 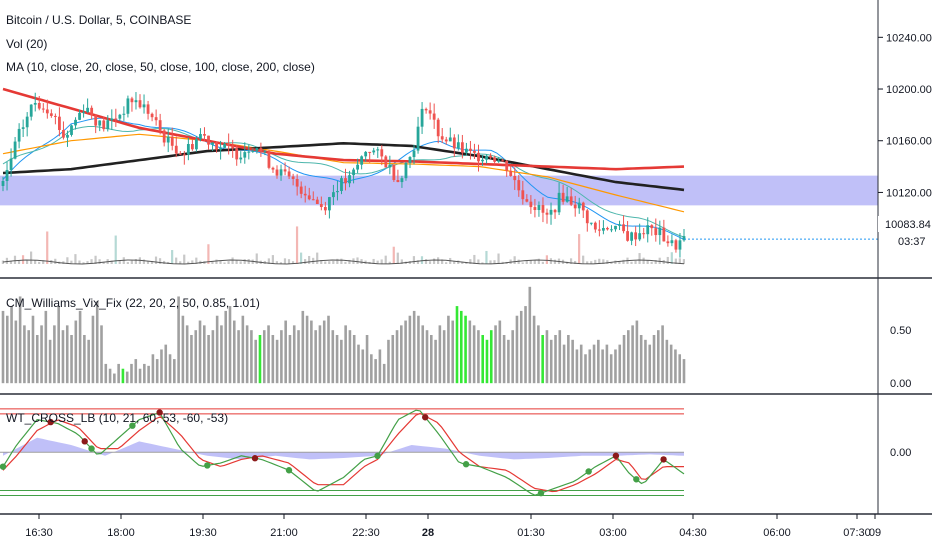 I want to click on vix-tick-label: 0.00, so click(x=900, y=384).